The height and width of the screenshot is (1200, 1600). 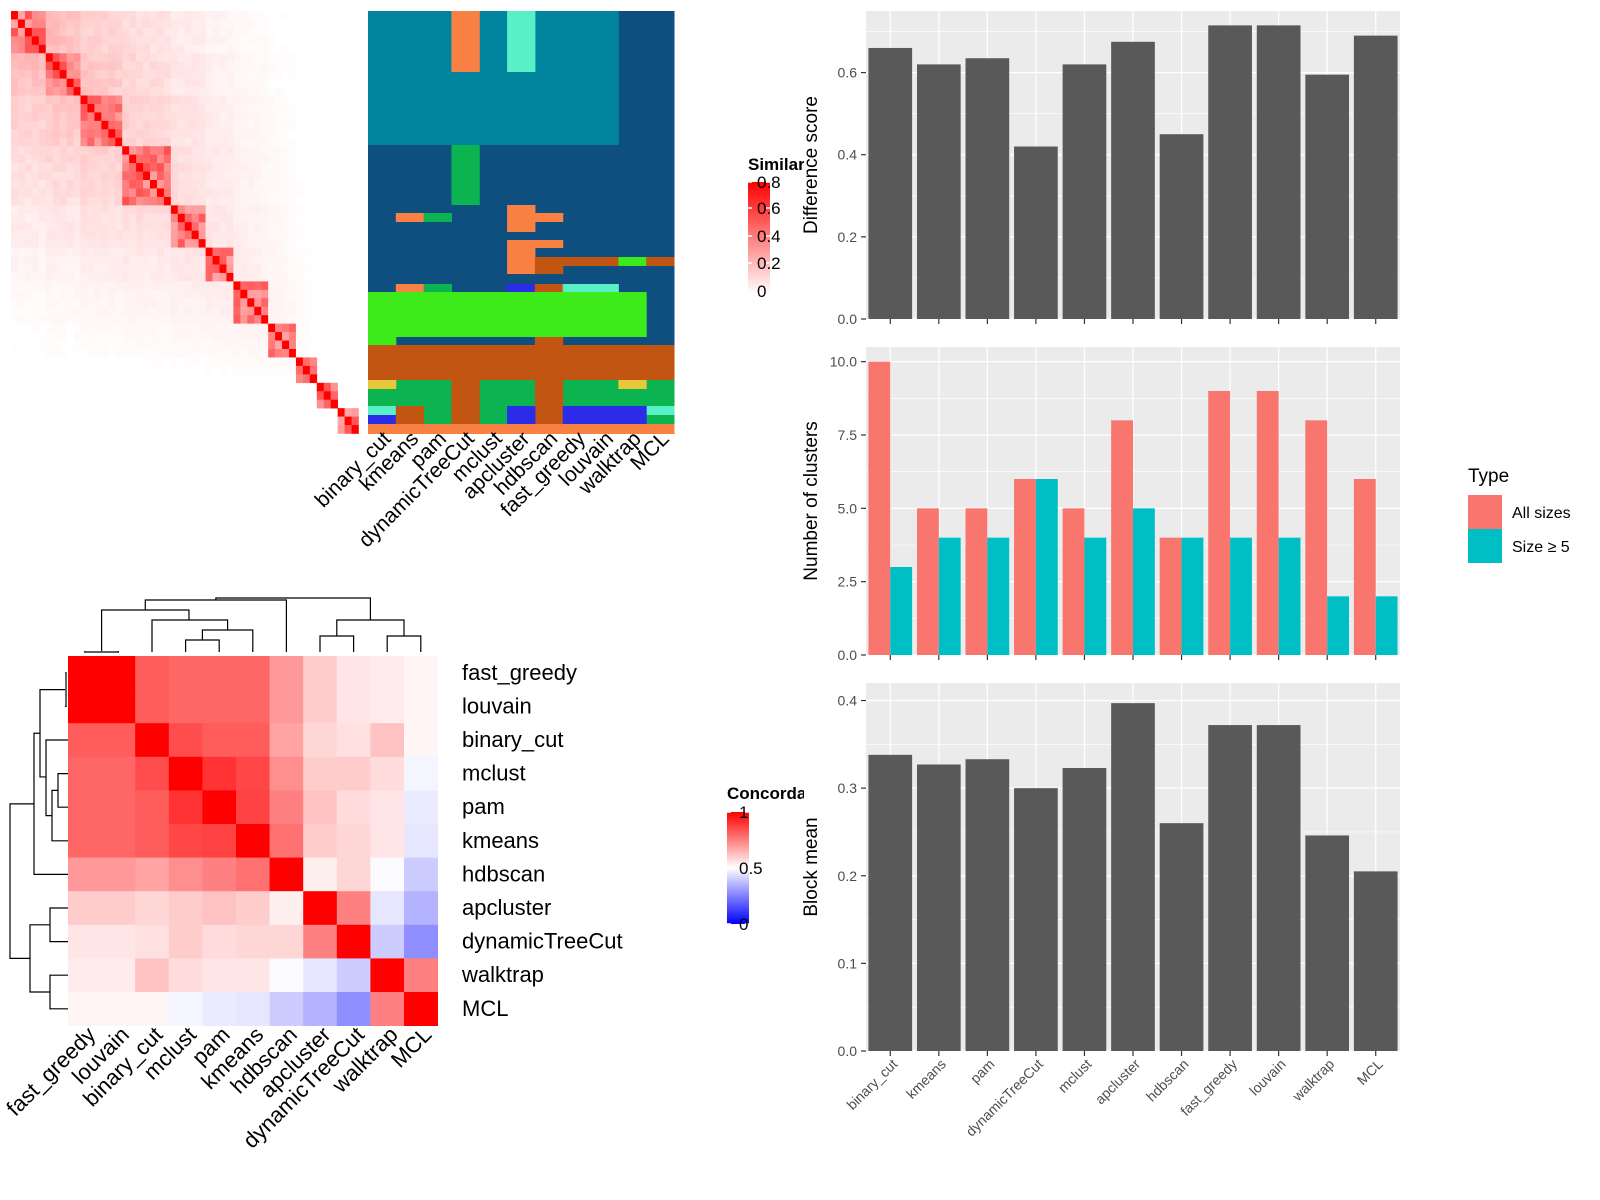 What do you see at coordinates (494, 773) in the screenshot?
I see `concordance-row-label: mclust` at bounding box center [494, 773].